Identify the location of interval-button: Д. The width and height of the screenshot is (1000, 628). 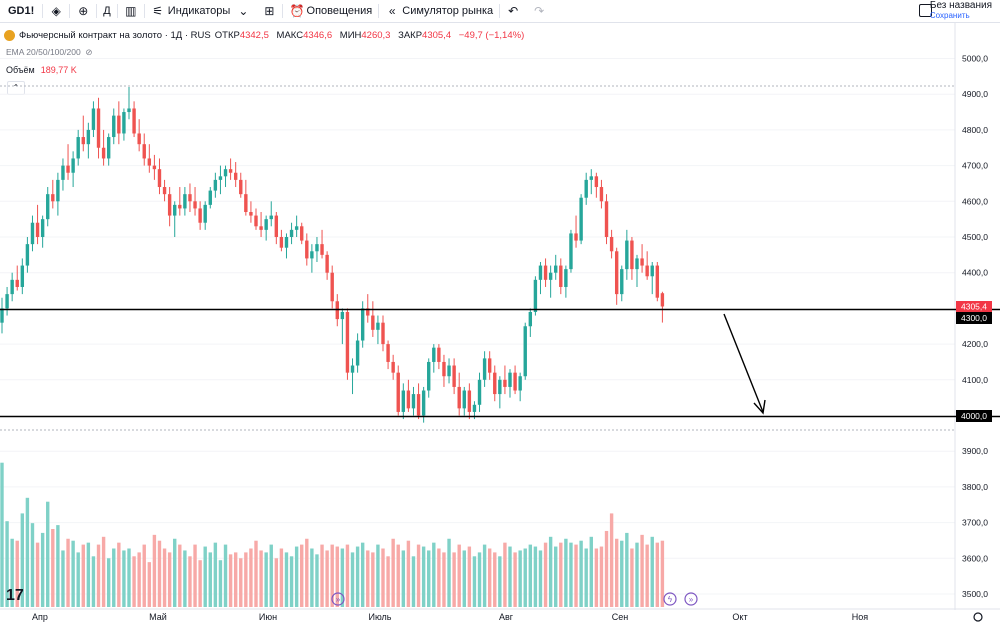
(107, 11).